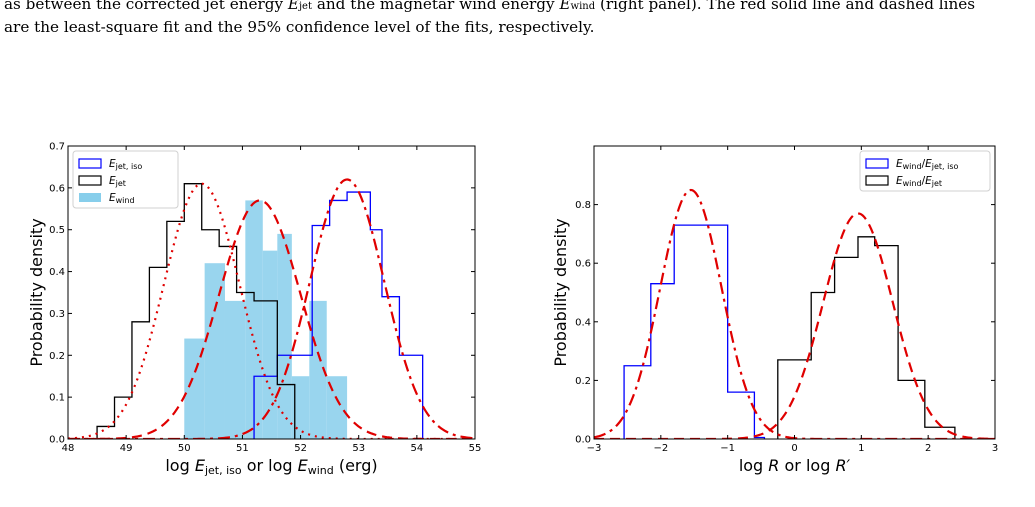 This screenshot has width=1035, height=507. Describe the element at coordinates (773, 465) in the screenshot. I see `x-label-var: R` at that location.